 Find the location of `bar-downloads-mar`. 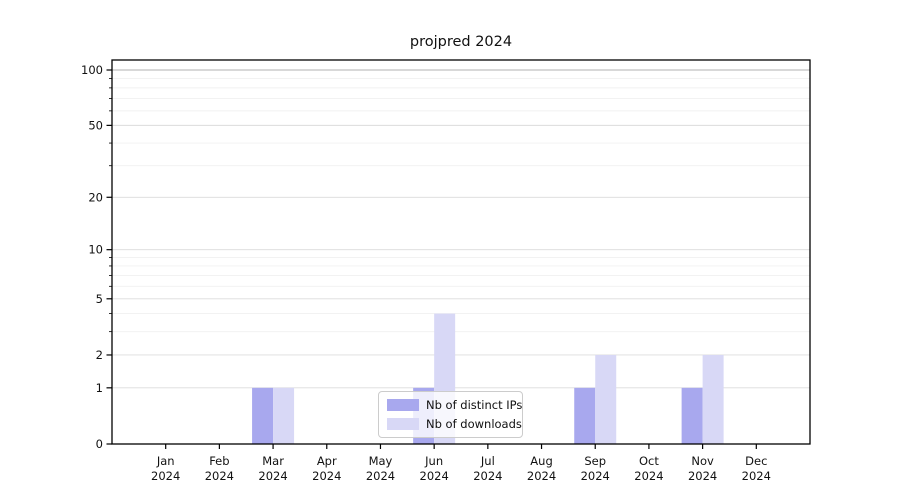

bar-downloads-mar is located at coordinates (284, 415).